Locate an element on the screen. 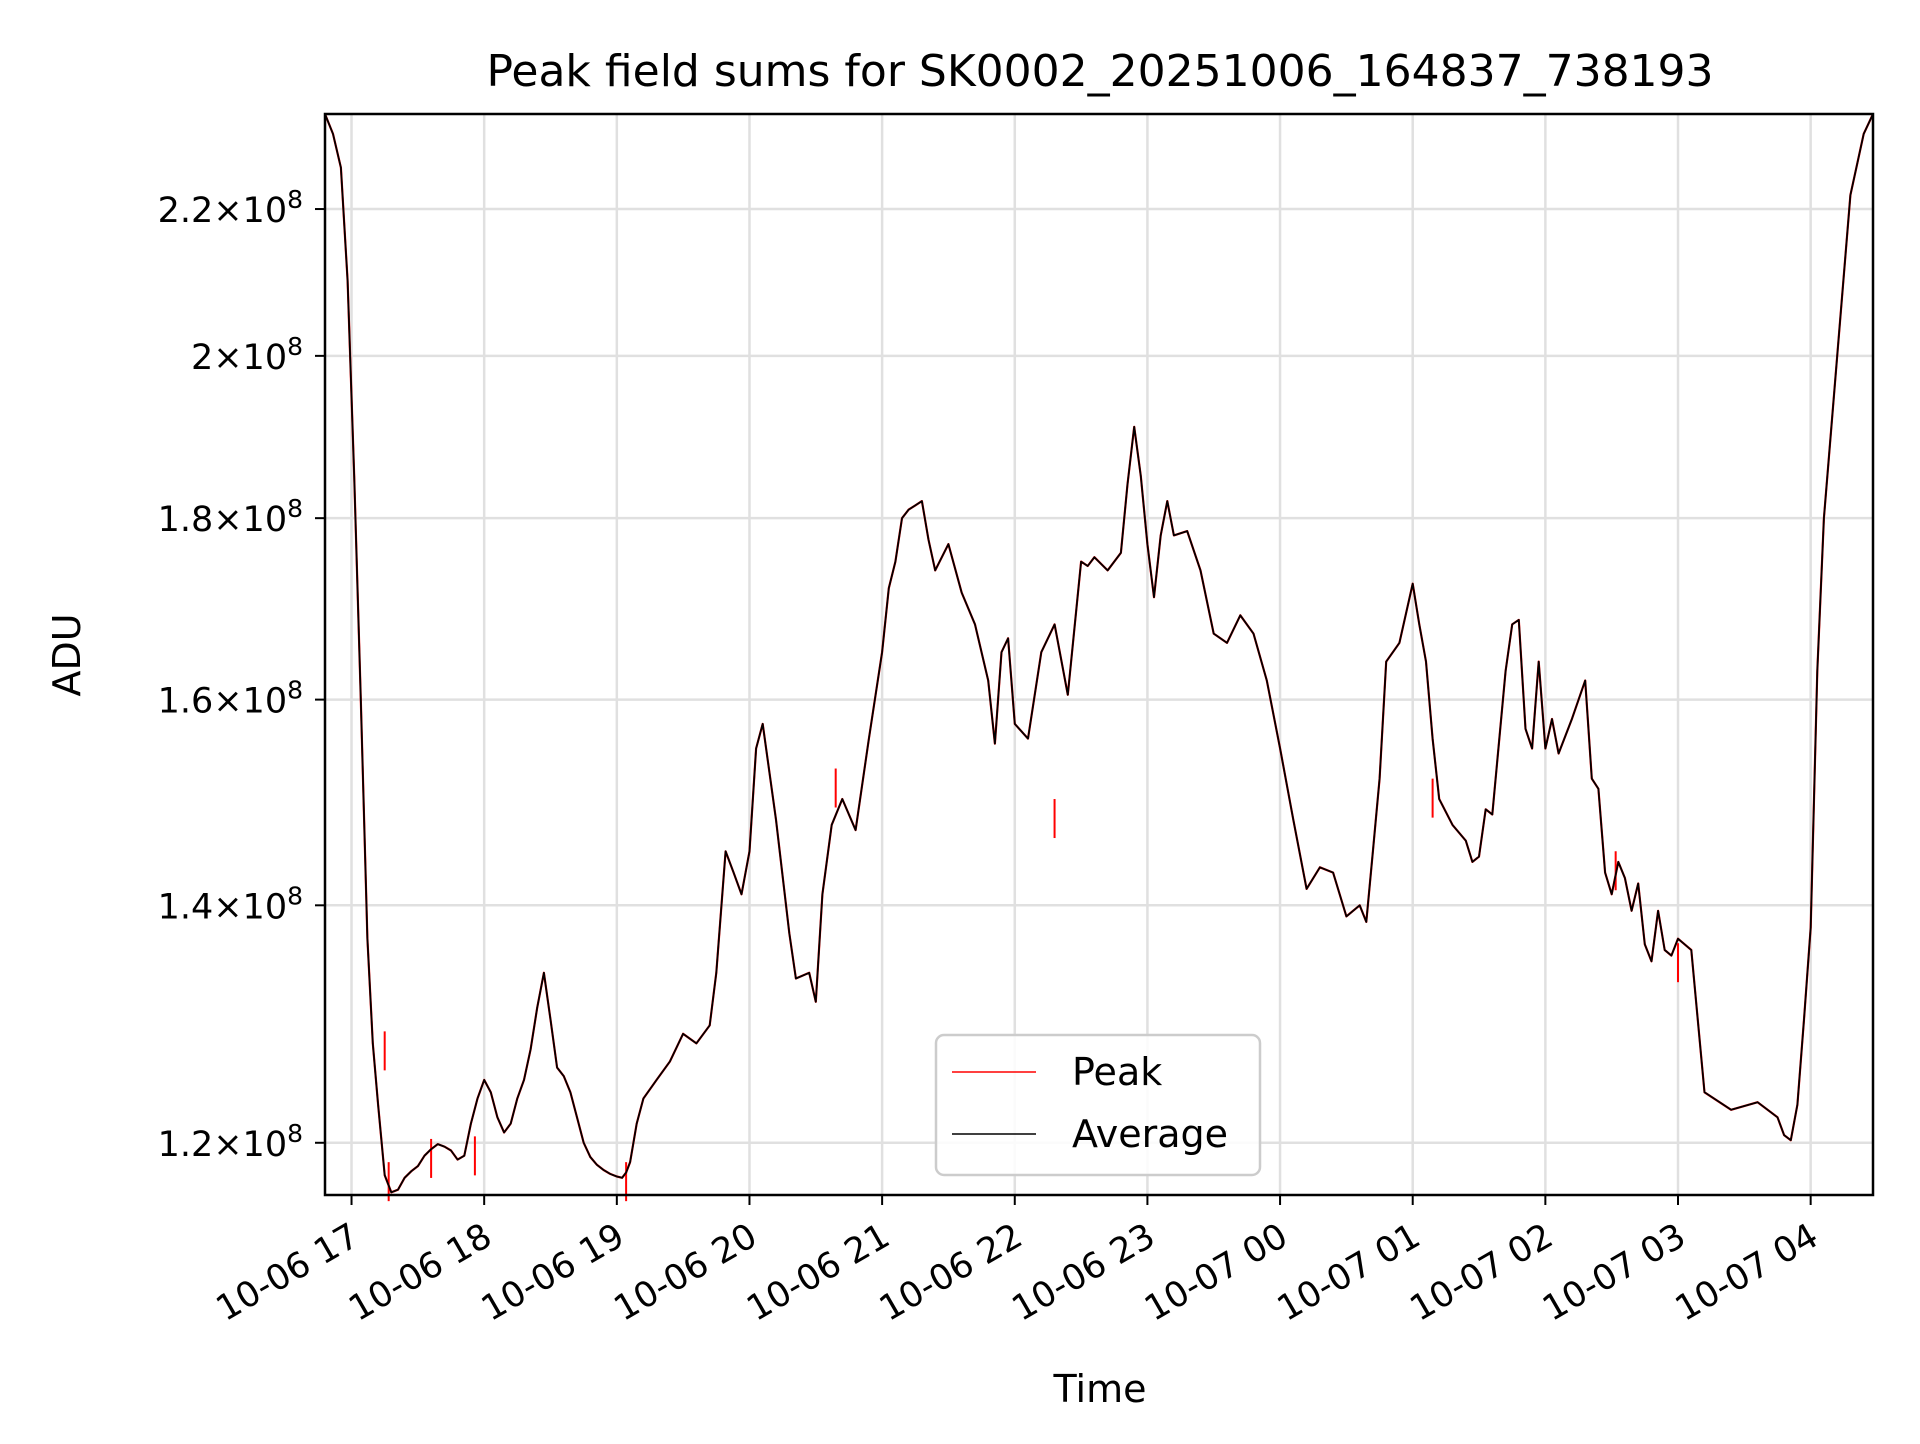 This screenshot has height=1444, width=1920. legend: Peak Average is located at coordinates (1098, 1105).